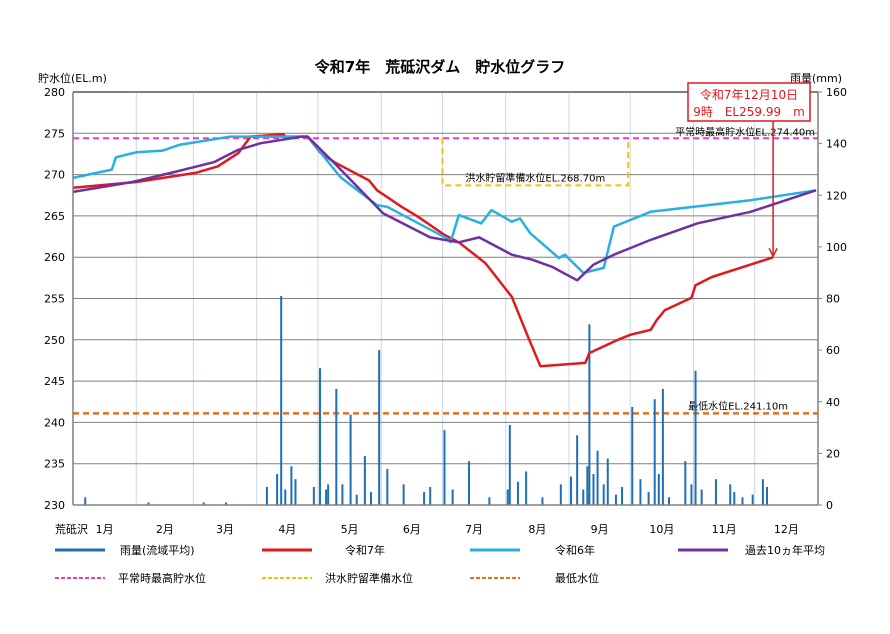 The image size is (890, 634). Describe the element at coordinates (829, 505) in the screenshot. I see `right-tick-label: 0` at that location.